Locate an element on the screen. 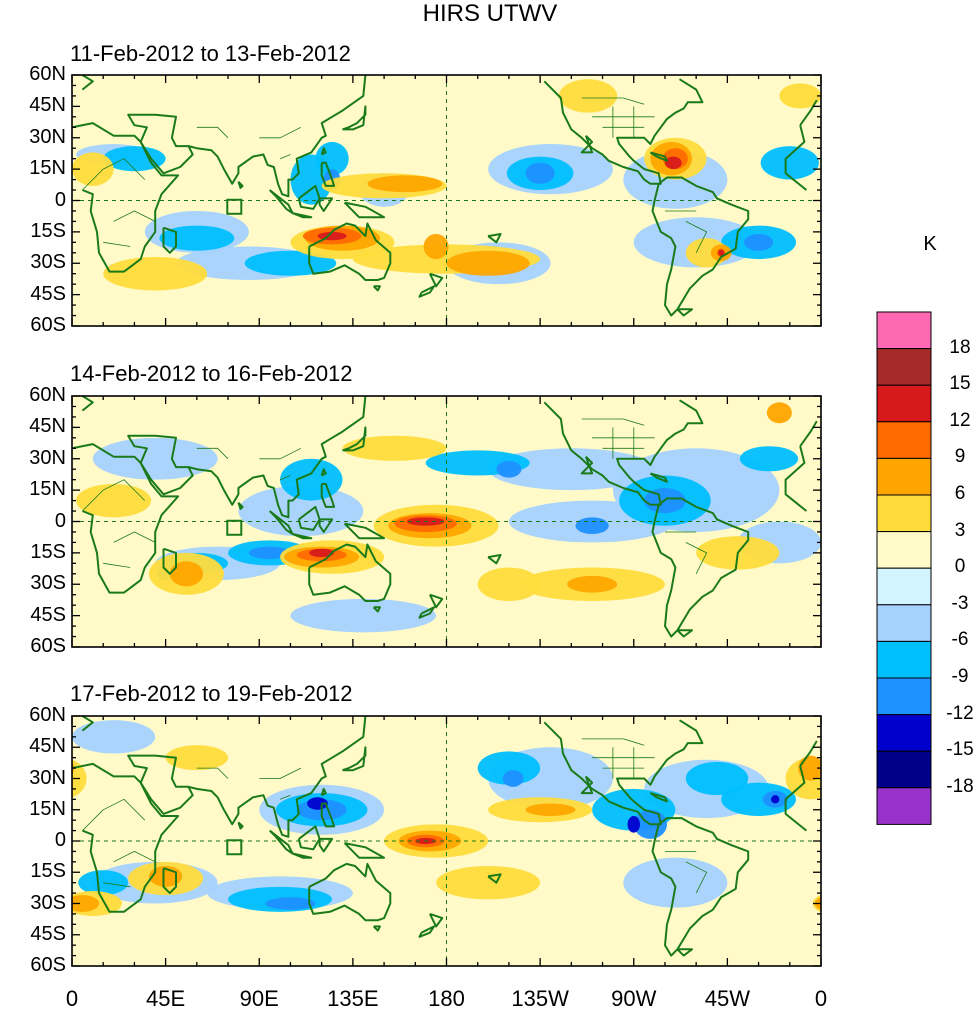 Image resolution: width=980 pixels, height=1014 pixels. lat-tick-label: 45S is located at coordinates (48, 614).